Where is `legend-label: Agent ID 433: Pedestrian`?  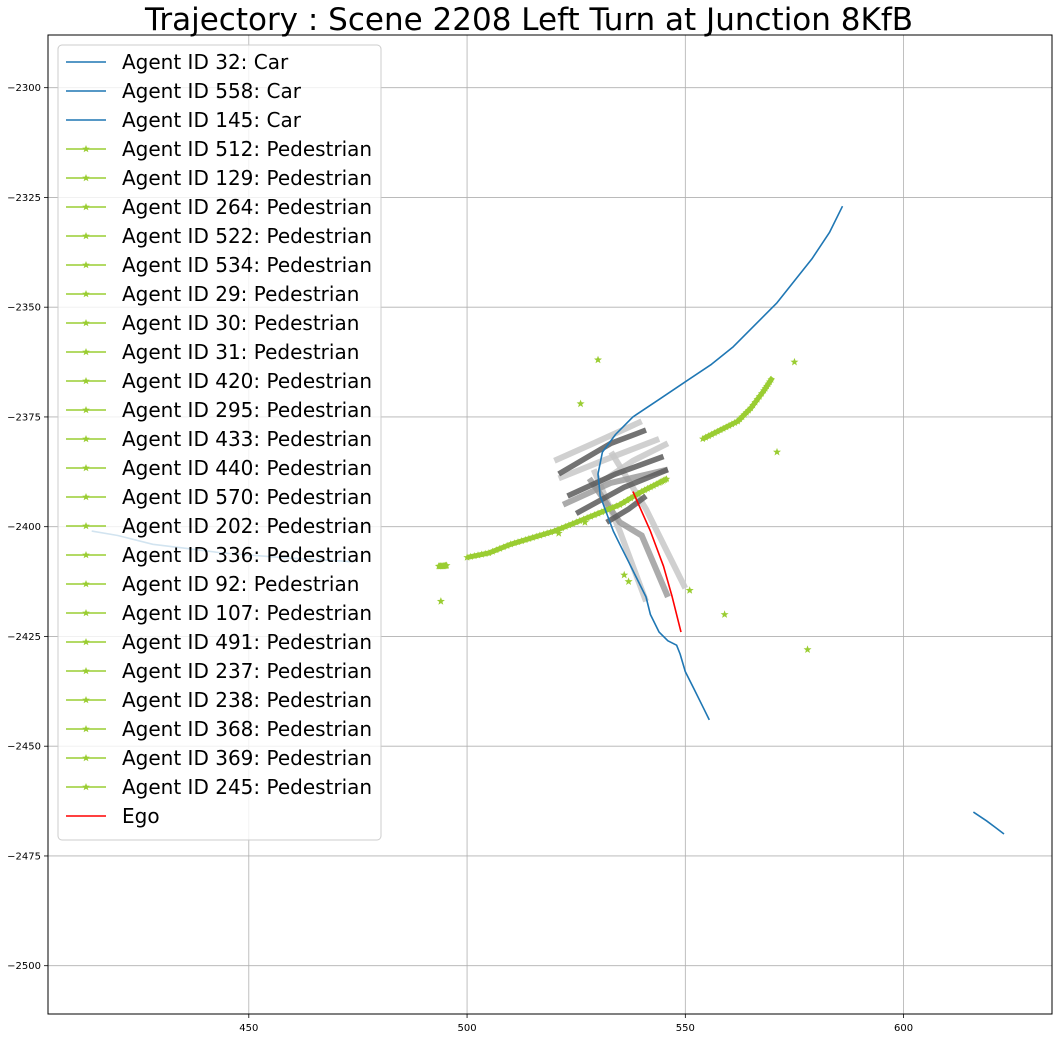 legend-label: Agent ID 433: Pedestrian is located at coordinates (247, 439).